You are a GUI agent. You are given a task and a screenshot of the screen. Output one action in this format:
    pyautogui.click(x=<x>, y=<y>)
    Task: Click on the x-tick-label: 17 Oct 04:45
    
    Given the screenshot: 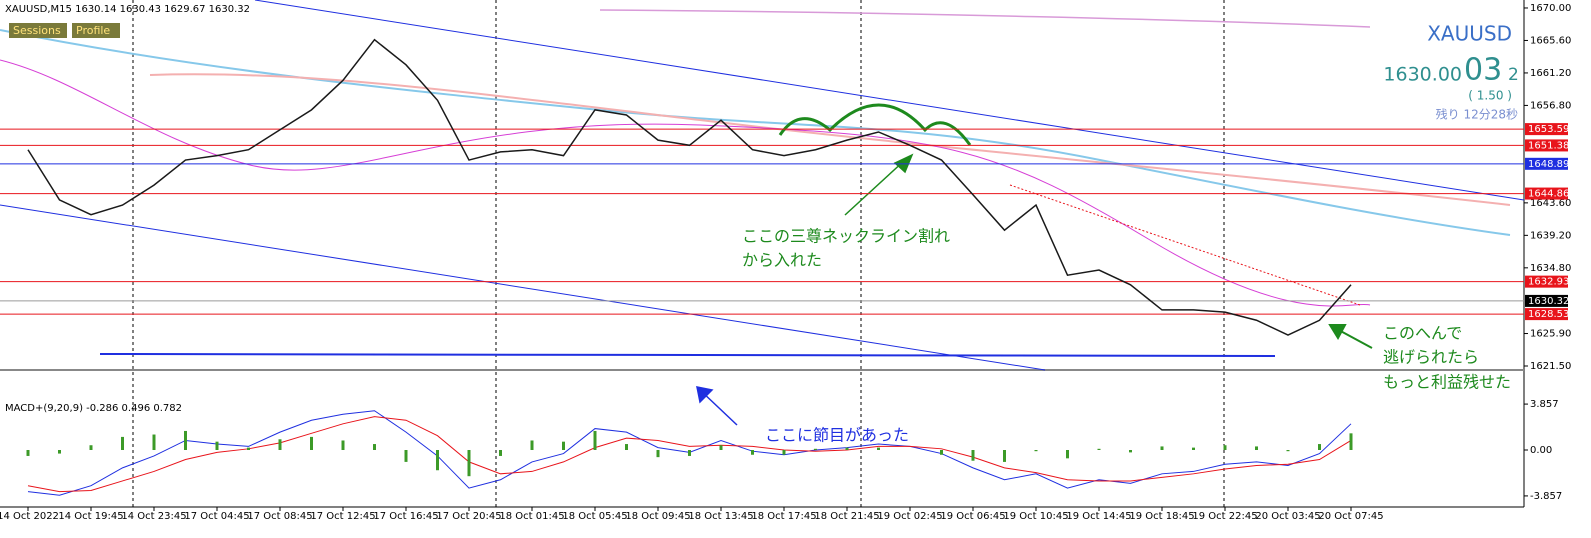 What is the action you would take?
    pyautogui.click(x=216, y=516)
    